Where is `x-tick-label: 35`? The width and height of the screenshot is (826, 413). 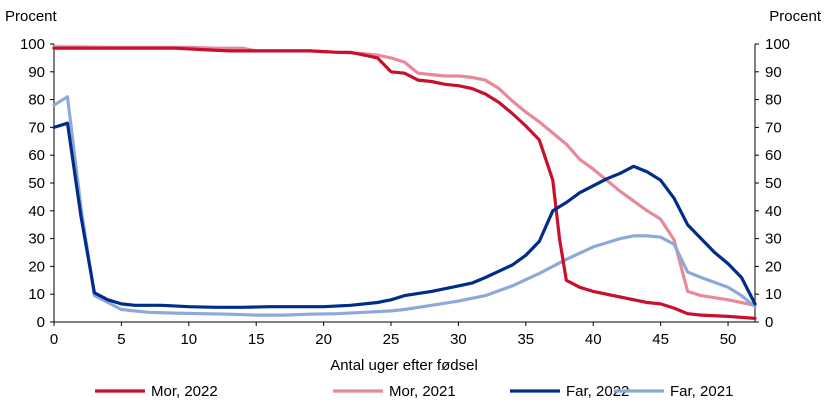 x-tick-label: 35 is located at coordinates (525, 339).